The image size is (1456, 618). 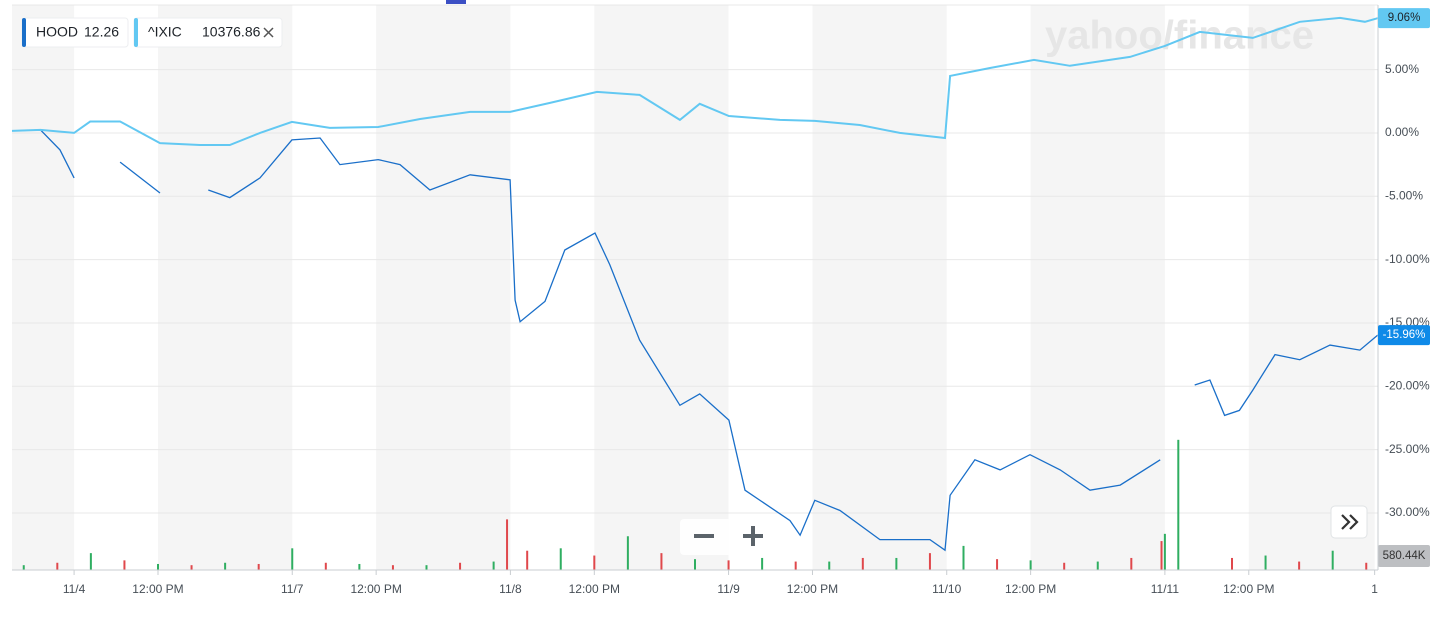 What do you see at coordinates (946, 589) in the screenshot?
I see `x-tick-label: 11/10` at bounding box center [946, 589].